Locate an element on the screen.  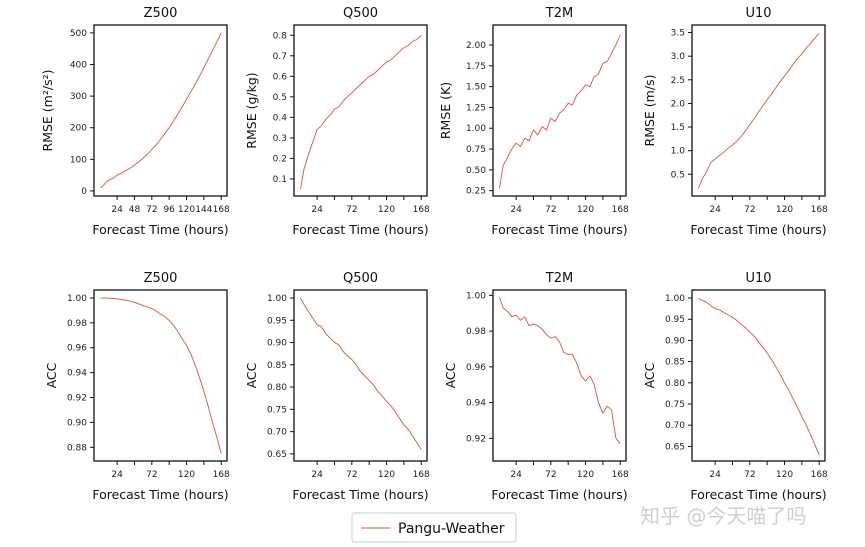
y-tick-label: 100 is located at coordinates (78, 160).